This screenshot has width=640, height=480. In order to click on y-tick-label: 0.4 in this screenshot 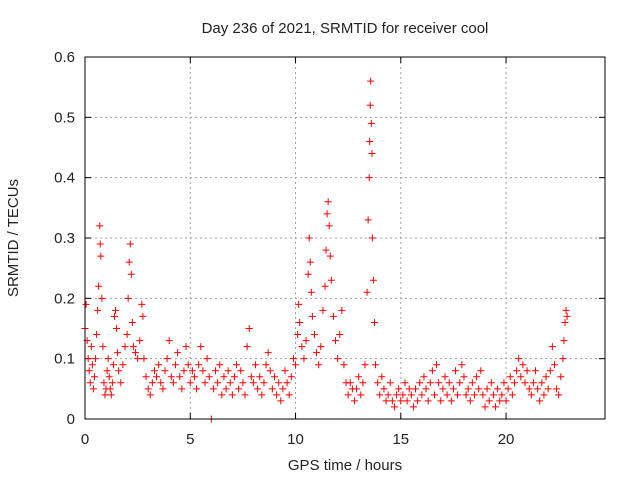, I will do `click(64, 178)`.